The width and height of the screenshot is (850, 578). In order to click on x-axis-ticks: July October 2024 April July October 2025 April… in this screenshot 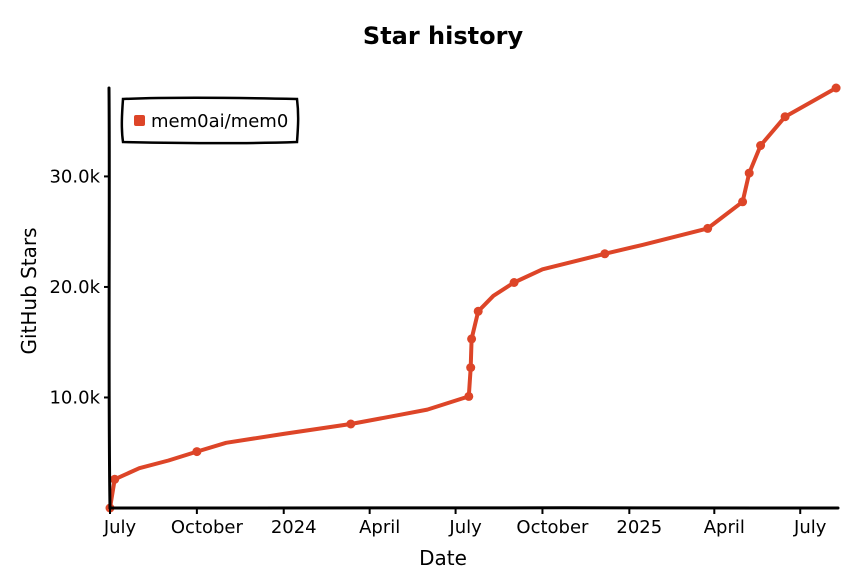, I will do `click(465, 523)`.